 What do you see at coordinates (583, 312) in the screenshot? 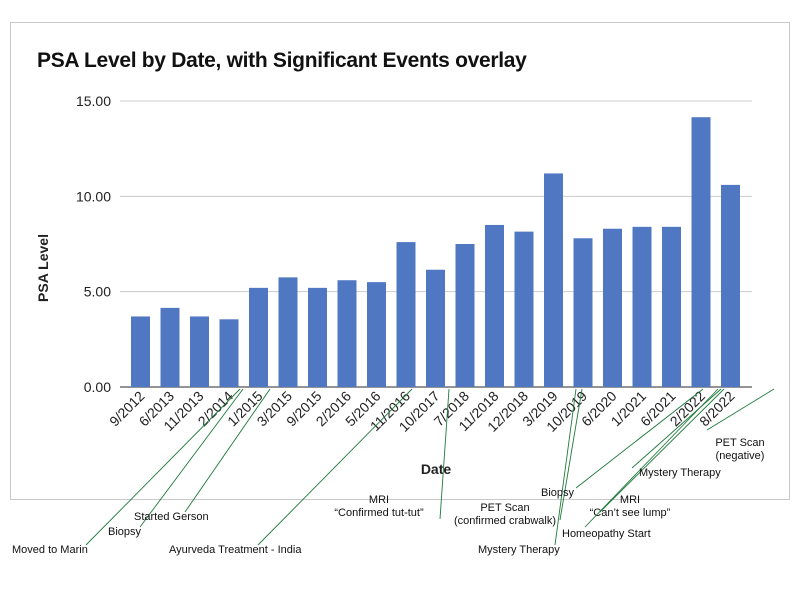
I see `bar-10-2019` at bounding box center [583, 312].